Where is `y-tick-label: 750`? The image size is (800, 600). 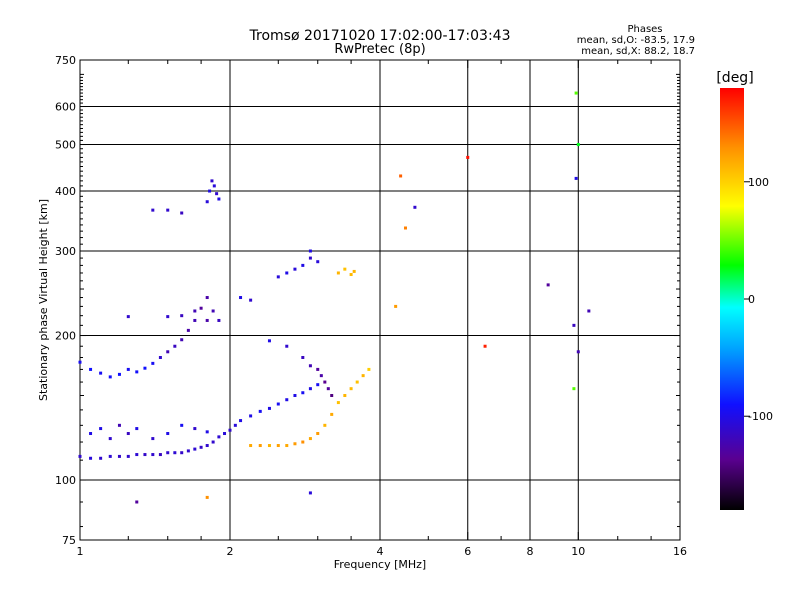 y-tick-label: 750 is located at coordinates (65, 60).